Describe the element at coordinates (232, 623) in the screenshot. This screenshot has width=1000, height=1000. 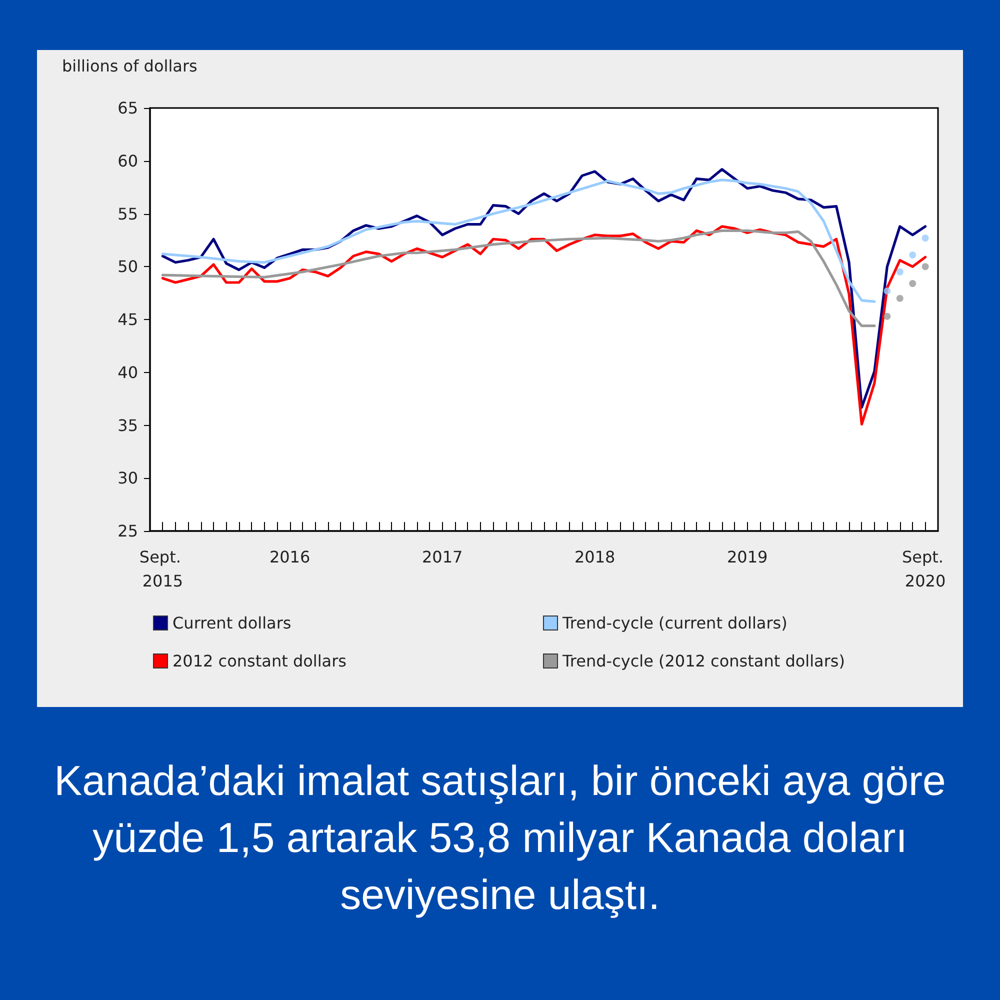
I see `legend-label: Current dollars` at that location.